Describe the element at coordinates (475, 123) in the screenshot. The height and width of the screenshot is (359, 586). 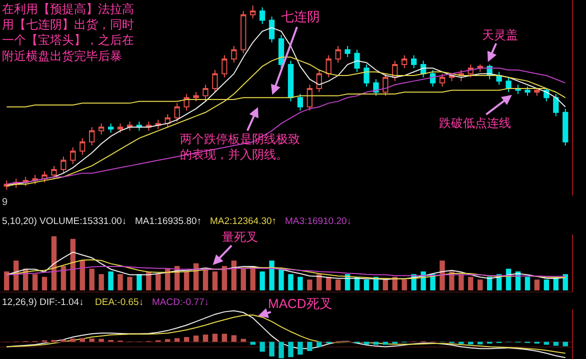
I see `annotation: 跌破低点连线` at that location.